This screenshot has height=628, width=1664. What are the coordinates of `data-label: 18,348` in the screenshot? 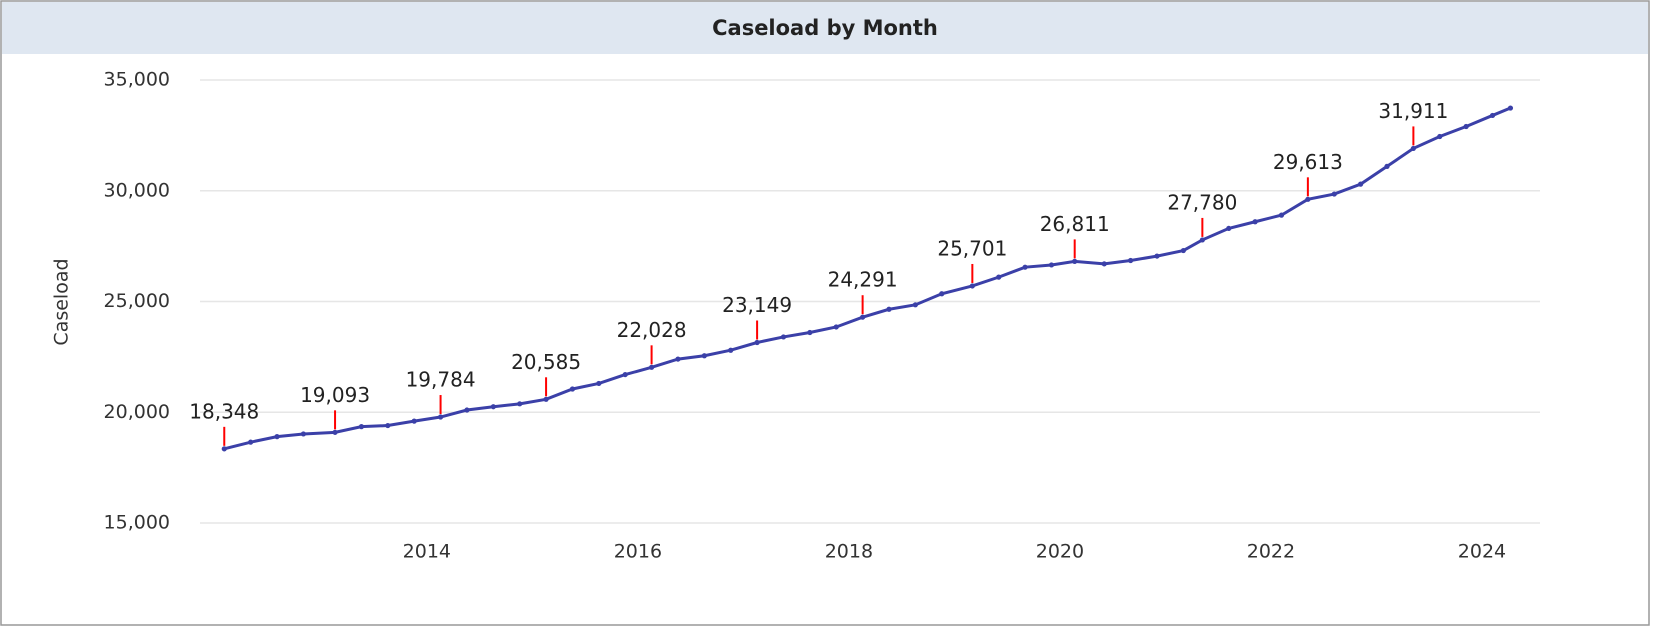 It's located at (224, 411).